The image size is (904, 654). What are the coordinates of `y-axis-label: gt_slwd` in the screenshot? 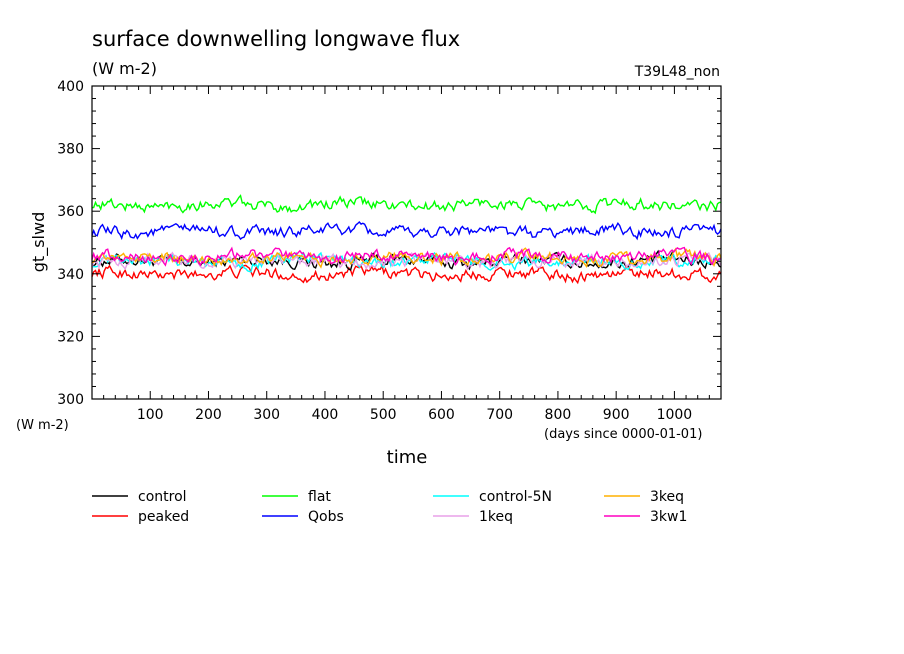 It's located at (39, 242).